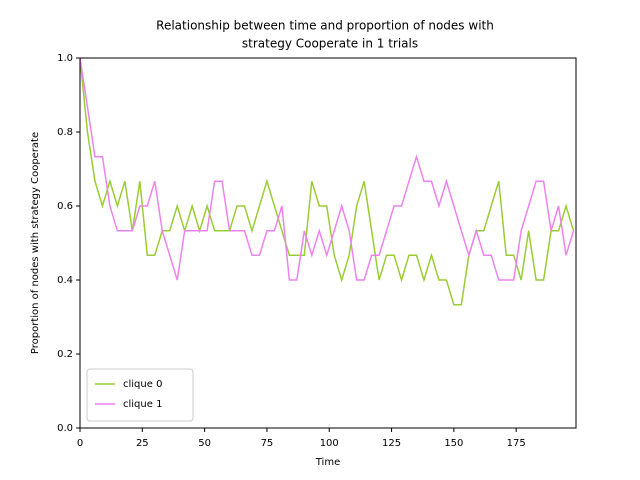 This screenshot has height=480, width=640. I want to click on x-tick-label: 175, so click(516, 443).